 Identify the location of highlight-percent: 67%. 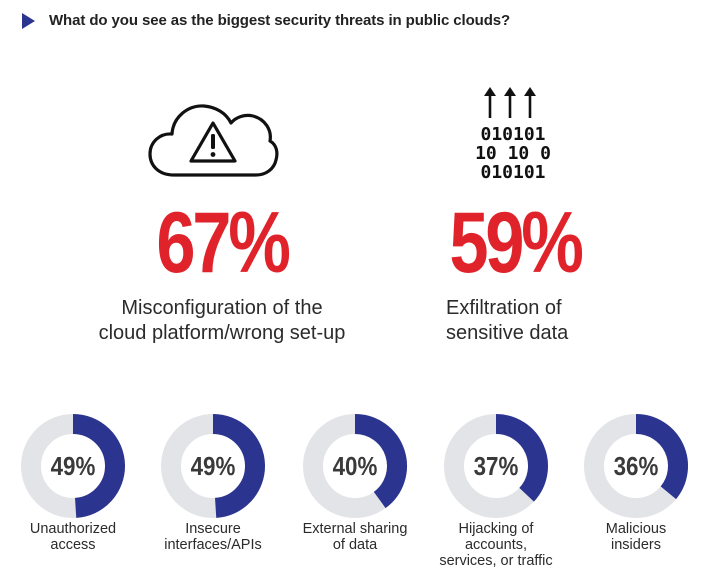
(223, 243).